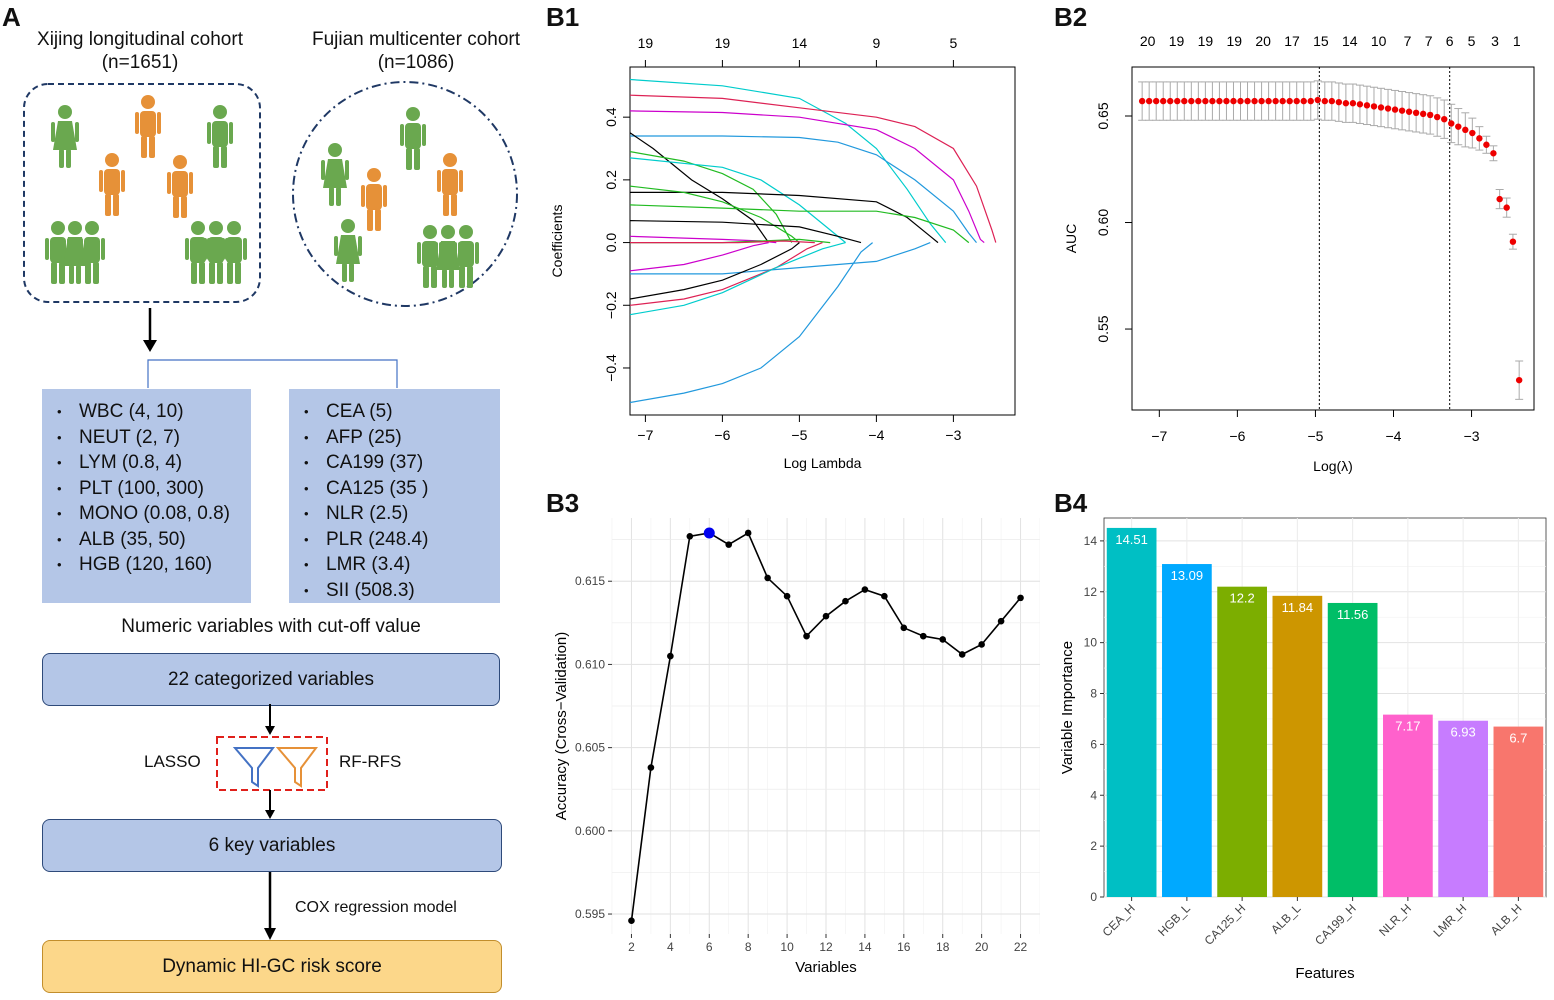  I want to click on y-tick-label: 0.600, so click(590, 831).